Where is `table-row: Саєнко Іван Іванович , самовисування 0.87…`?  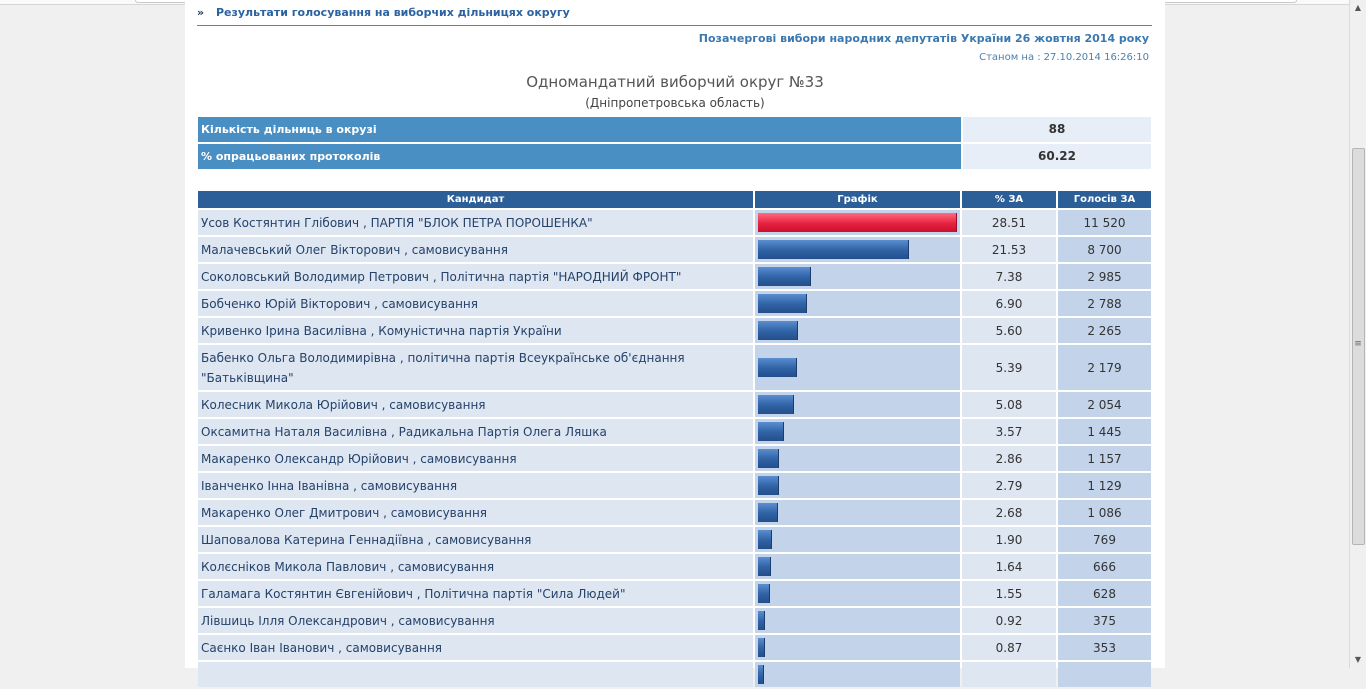 table-row: Саєнко Іван Іванович , самовисування 0.87… is located at coordinates (674, 647).